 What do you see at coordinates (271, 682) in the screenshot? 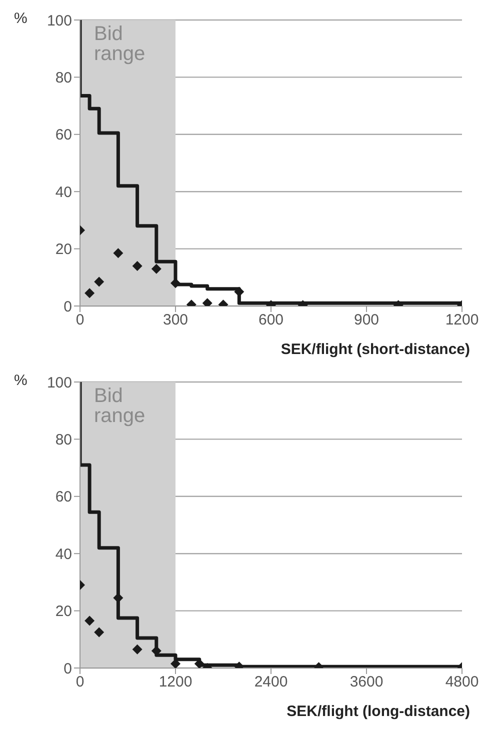
I see `x-tick-label: 2400` at bounding box center [271, 682].